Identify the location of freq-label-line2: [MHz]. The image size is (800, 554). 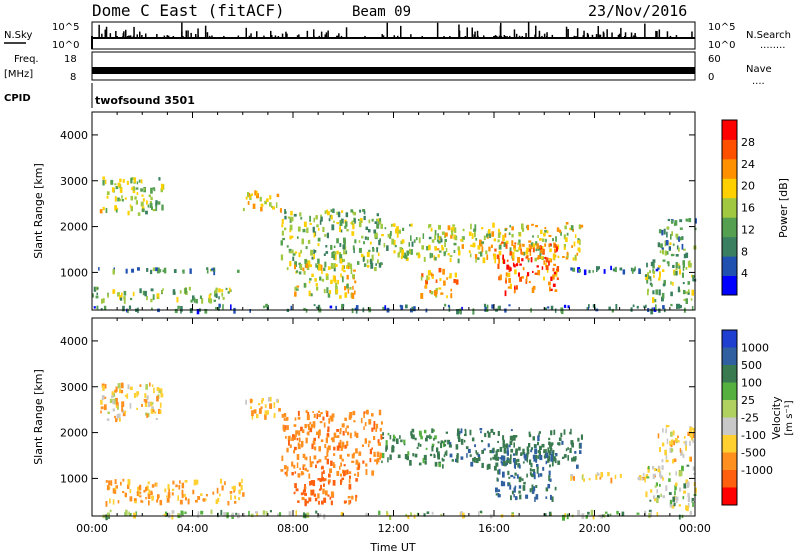
(18, 74).